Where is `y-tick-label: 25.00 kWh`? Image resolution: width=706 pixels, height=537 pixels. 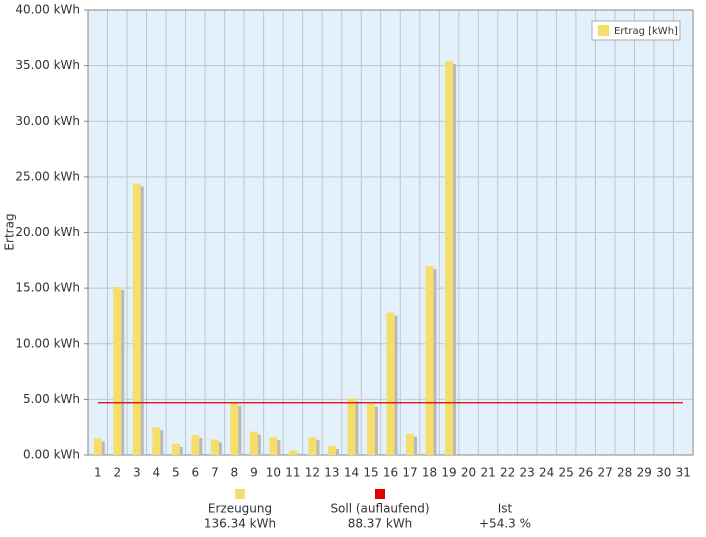 y-tick-label: 25.00 kWh is located at coordinates (47, 176).